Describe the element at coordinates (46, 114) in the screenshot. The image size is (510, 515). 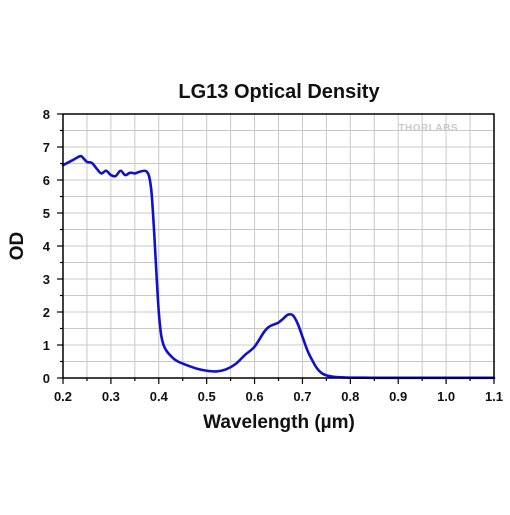
I see `y-tick-label: 8` at that location.